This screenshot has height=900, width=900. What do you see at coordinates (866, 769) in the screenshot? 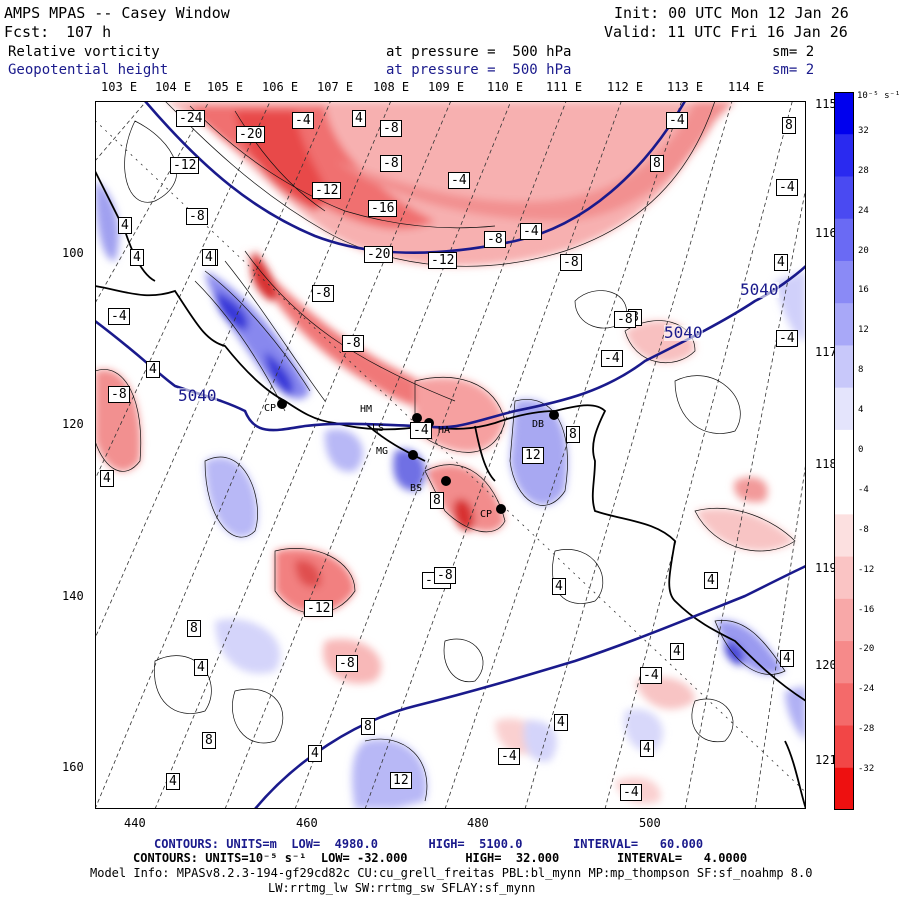
I see `colorbar-tick-label: -32` at bounding box center [866, 769].